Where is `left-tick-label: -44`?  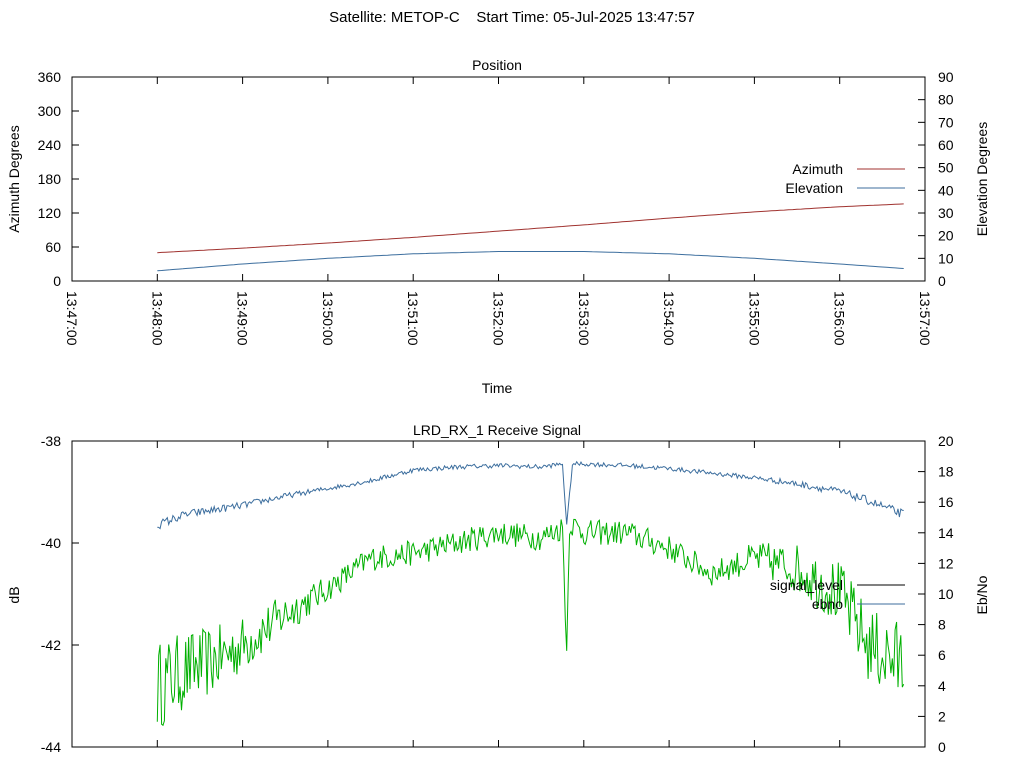
left-tick-label: -44 is located at coordinates (51, 747).